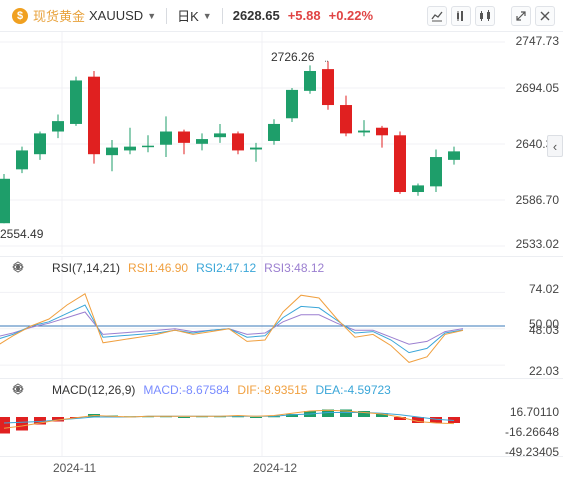 The image size is (563, 480). Describe the element at coordinates (537, 41) in the screenshot. I see `price-axis-tick: 2747.73` at that location.